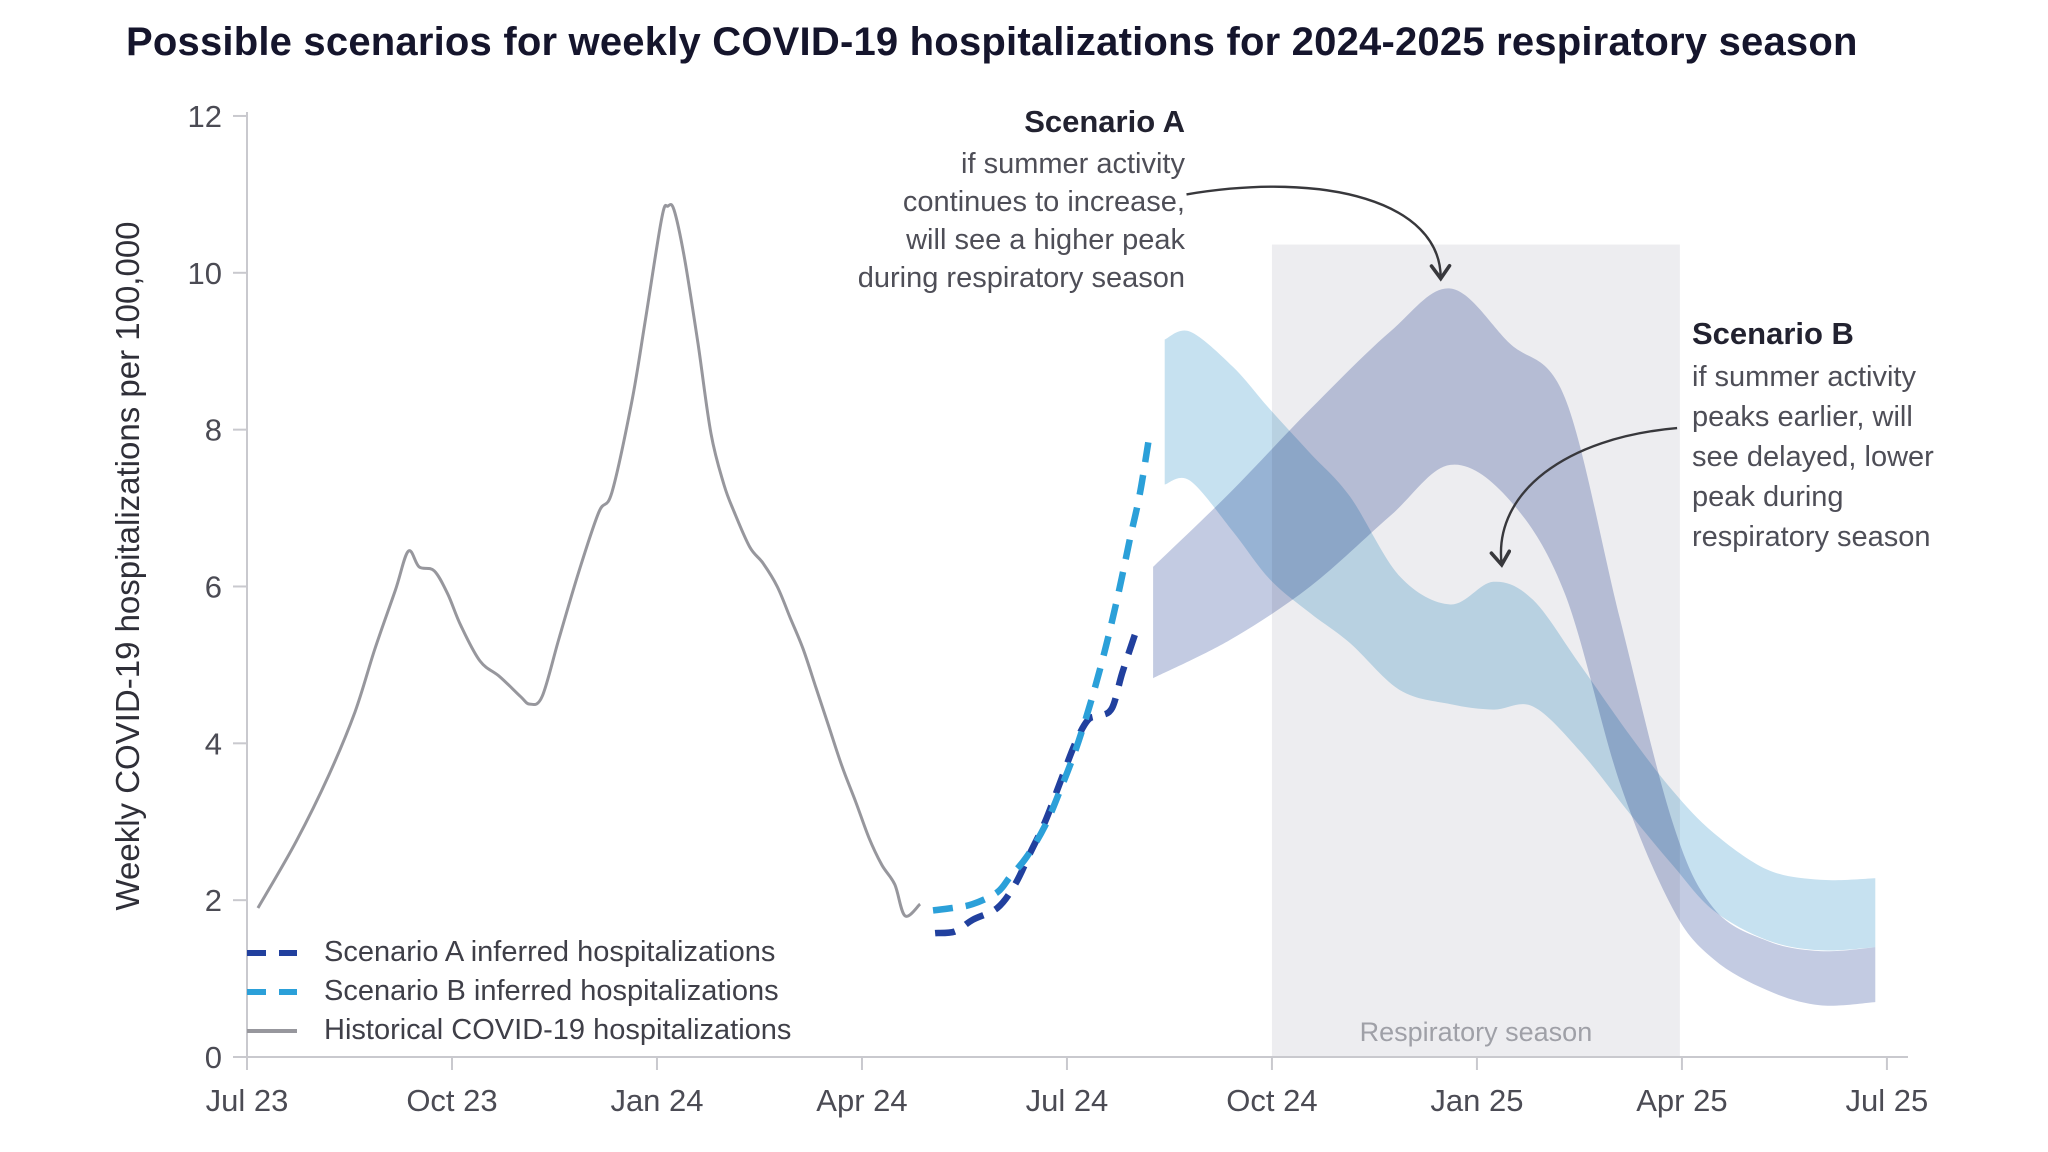 The height and width of the screenshot is (1152, 2048). I want to click on annotation-line: peak during, so click(1768, 497).